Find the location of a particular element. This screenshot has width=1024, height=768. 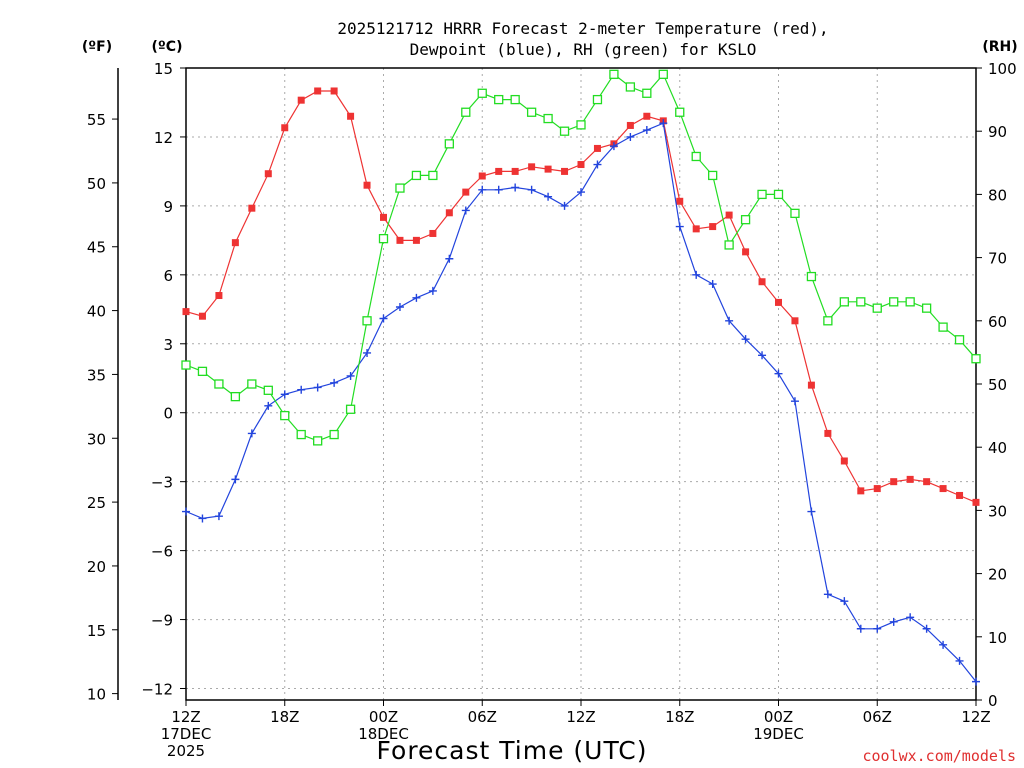

fahrenheit-tick-label: 35 is located at coordinates (96, 375).